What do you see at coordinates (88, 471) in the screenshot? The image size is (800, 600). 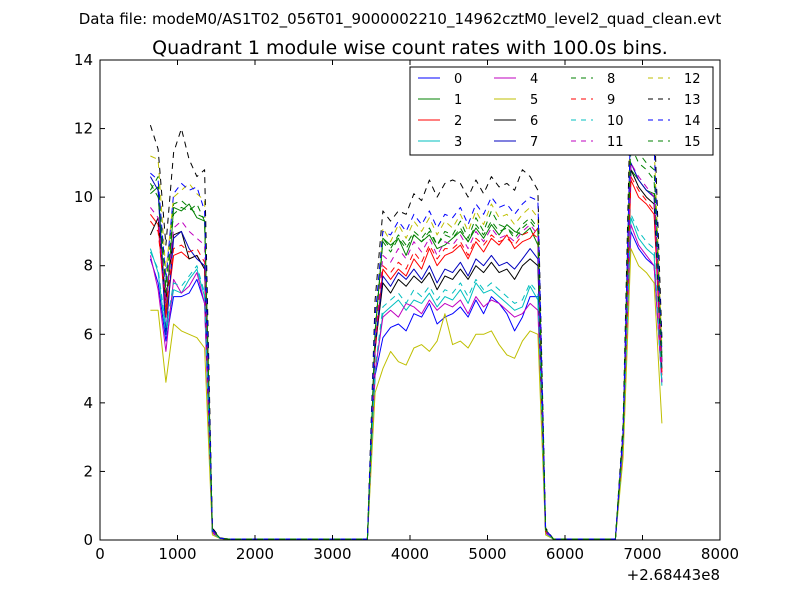 I see `y-tick-label: 2` at bounding box center [88, 471].